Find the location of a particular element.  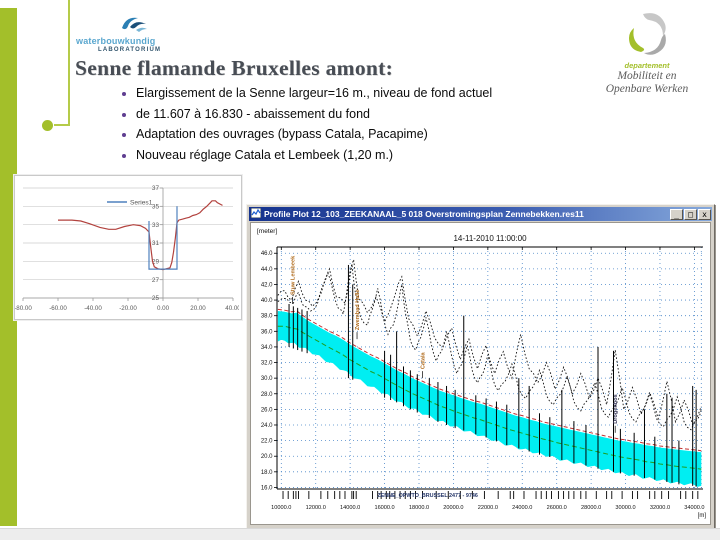

svg-text: 18.0 is located at coordinates (267, 473).